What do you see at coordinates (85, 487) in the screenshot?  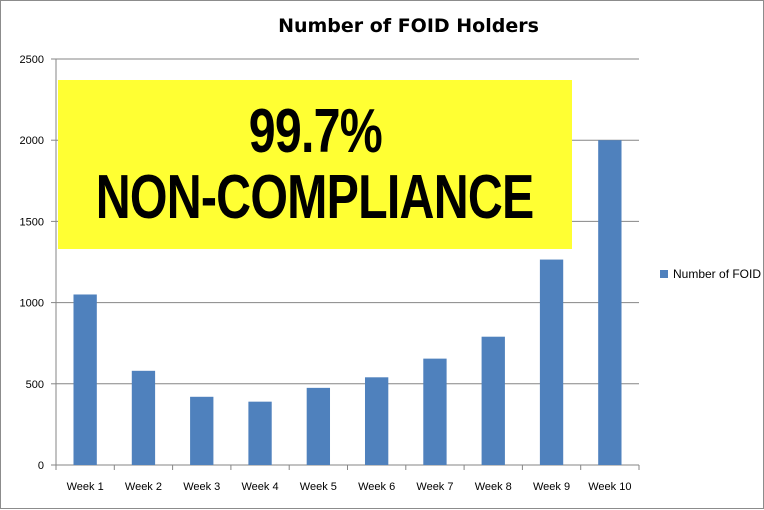 I see `x-tick-label: Week 1` at bounding box center [85, 487].